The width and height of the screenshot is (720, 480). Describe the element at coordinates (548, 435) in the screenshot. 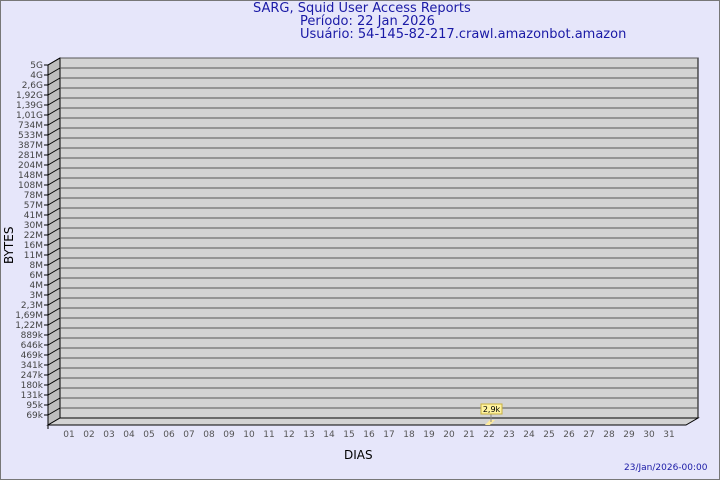

I see `x-tick-label: 25` at that location.